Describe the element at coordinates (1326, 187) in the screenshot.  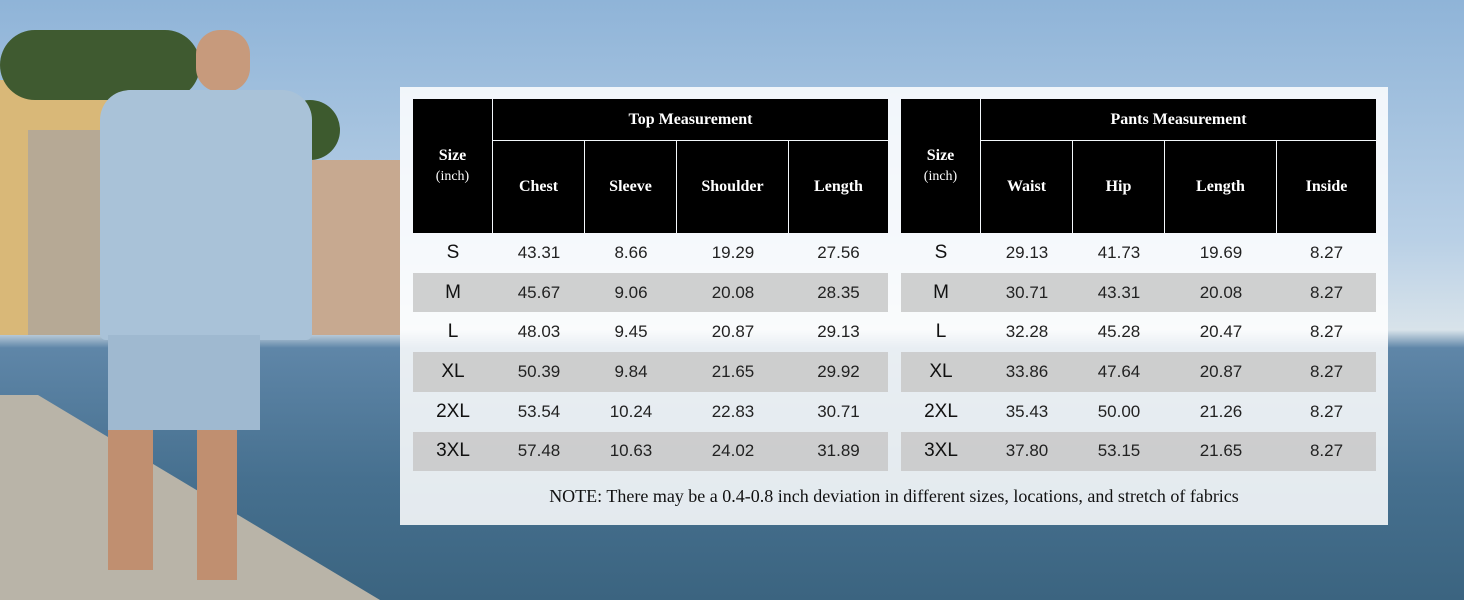
I see `column-header: Inside` at that location.